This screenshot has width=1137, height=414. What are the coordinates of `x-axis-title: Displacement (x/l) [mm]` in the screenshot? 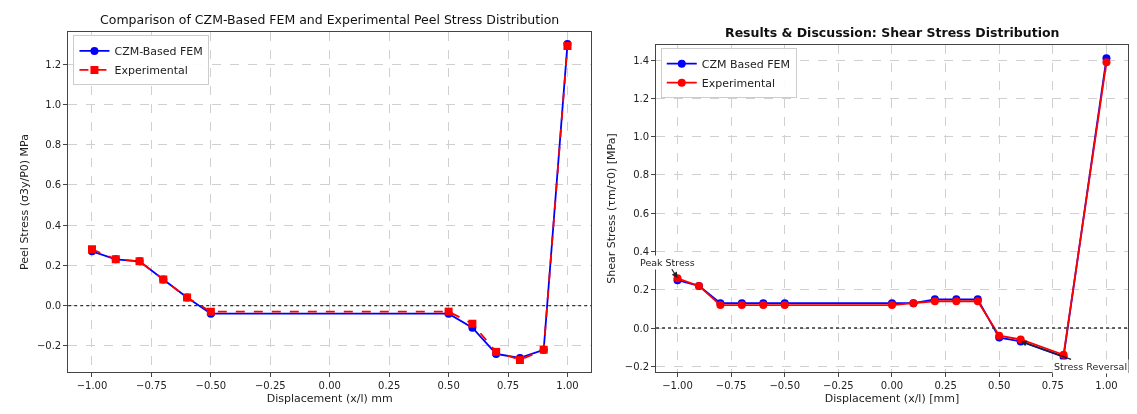 It's located at (892, 399).